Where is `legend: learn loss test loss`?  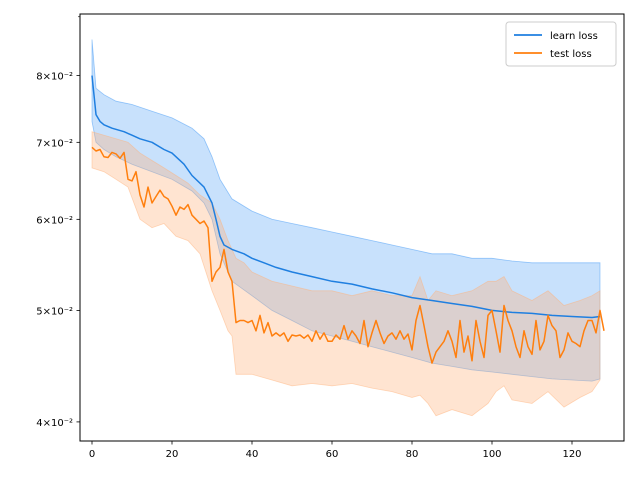
legend: learn loss test loss is located at coordinates (561, 44).